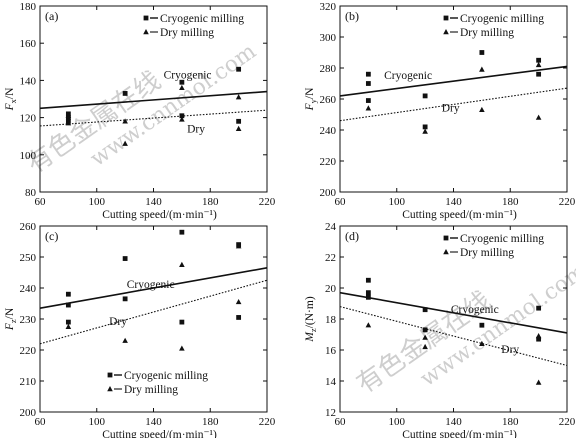 This screenshot has width=576, height=438. I want to click on y-tick-label: 210, so click(28, 382).